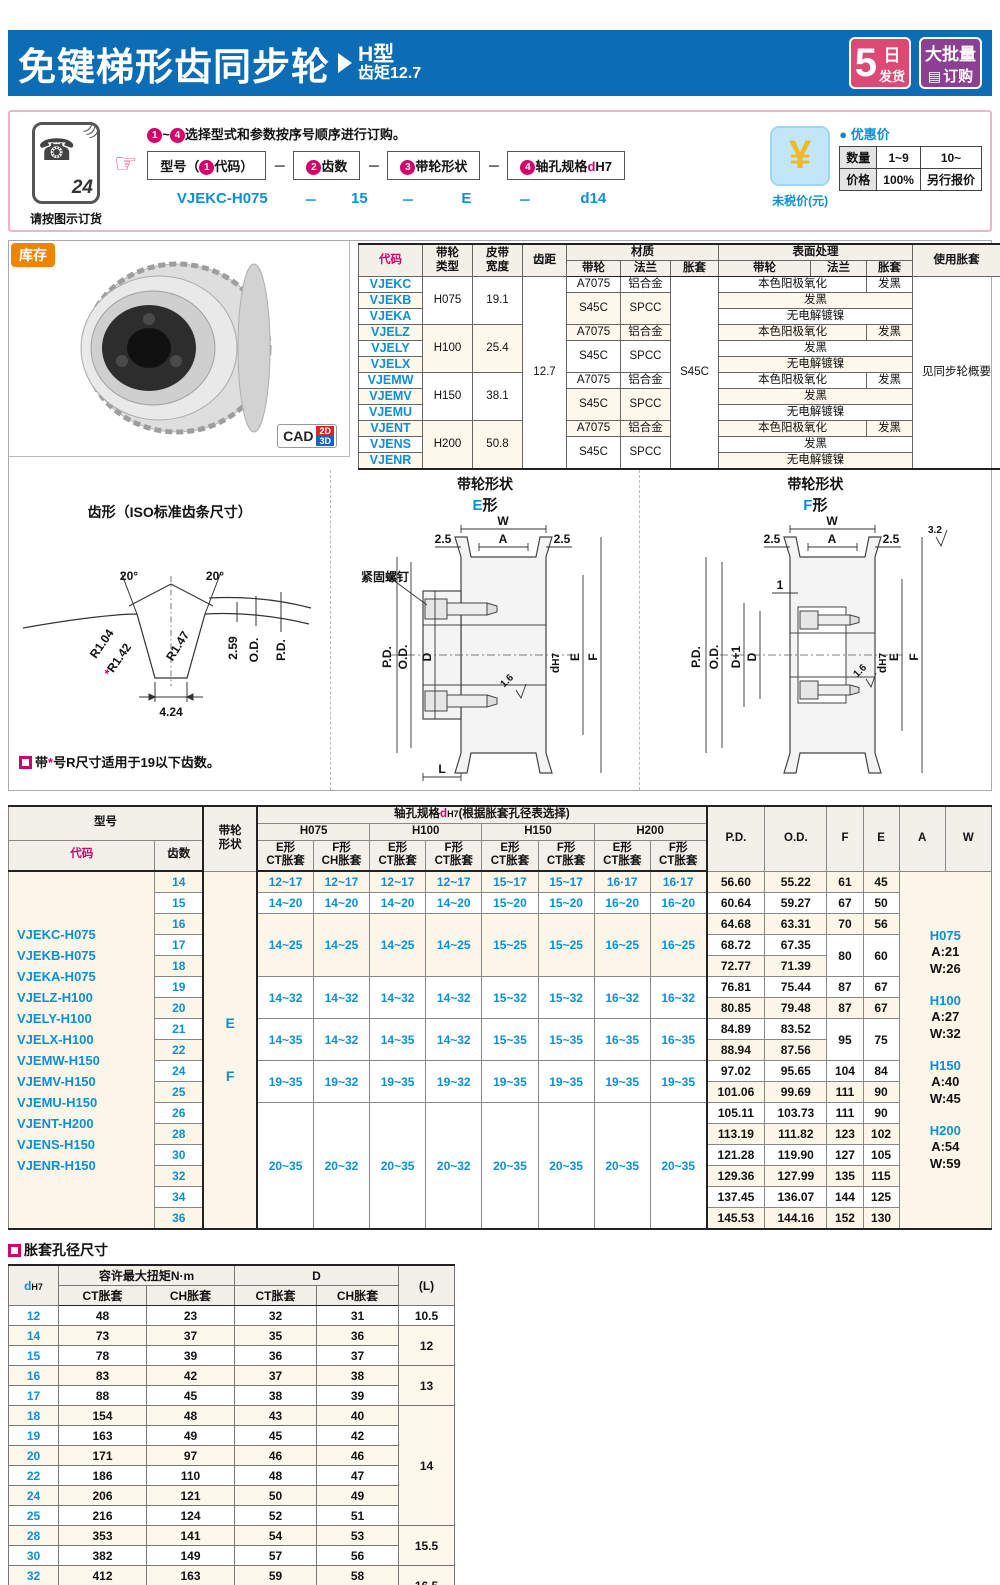 This screenshot has height=1585, width=1000. What do you see at coordinates (818, 644) in the screenshot?
I see `shape-f-diagram: 3.2` at bounding box center [818, 644].